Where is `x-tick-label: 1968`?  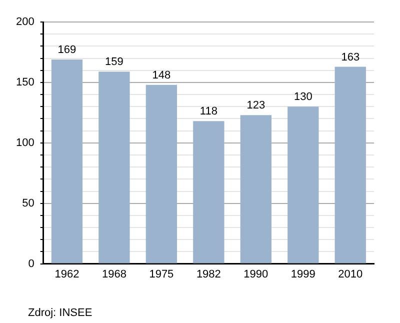 x-tick-label: 1968 is located at coordinates (114, 274).